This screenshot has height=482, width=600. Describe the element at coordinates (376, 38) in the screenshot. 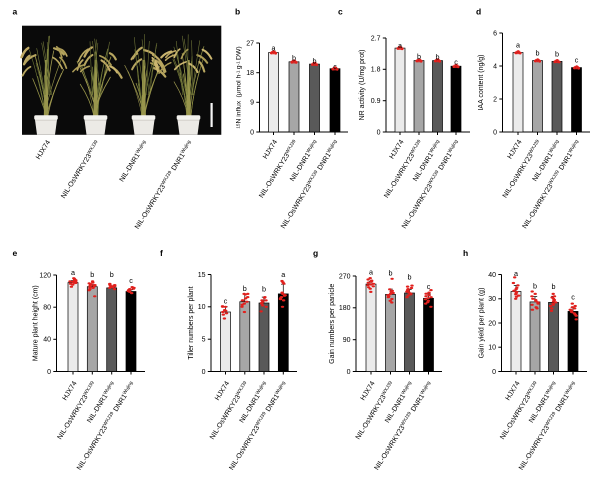

I see `svg-text: 2.7` at that location.